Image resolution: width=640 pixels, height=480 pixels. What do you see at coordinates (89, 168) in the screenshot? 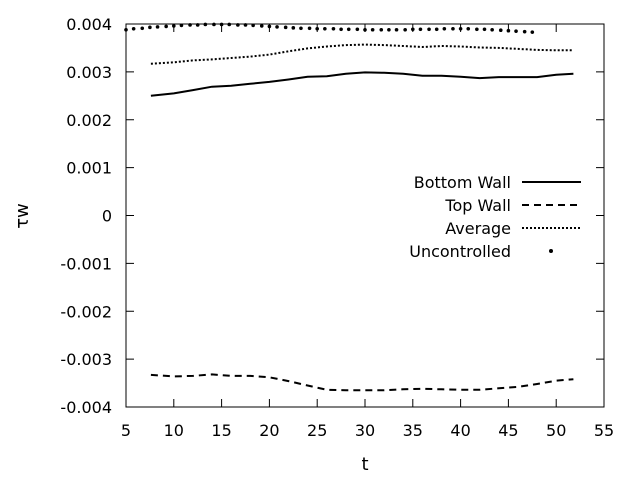
I see `y-tick-label: 0.001` at bounding box center [89, 168].